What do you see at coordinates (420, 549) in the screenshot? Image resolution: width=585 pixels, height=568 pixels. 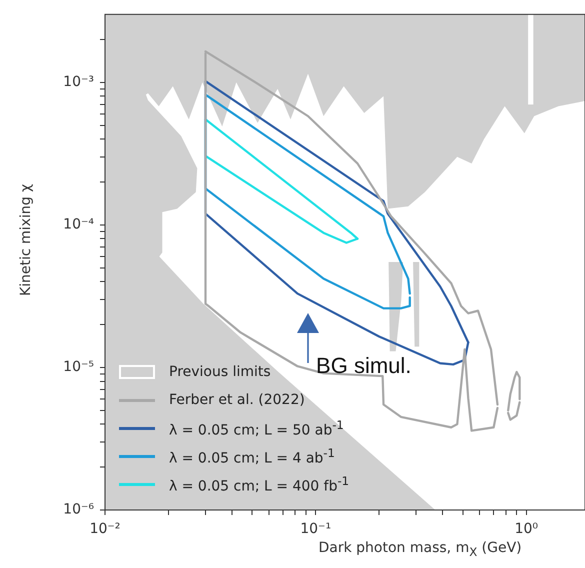 I see `x-axis-title: Dark photon mass, m$_{X}$ (GeV)` at bounding box center [420, 549].